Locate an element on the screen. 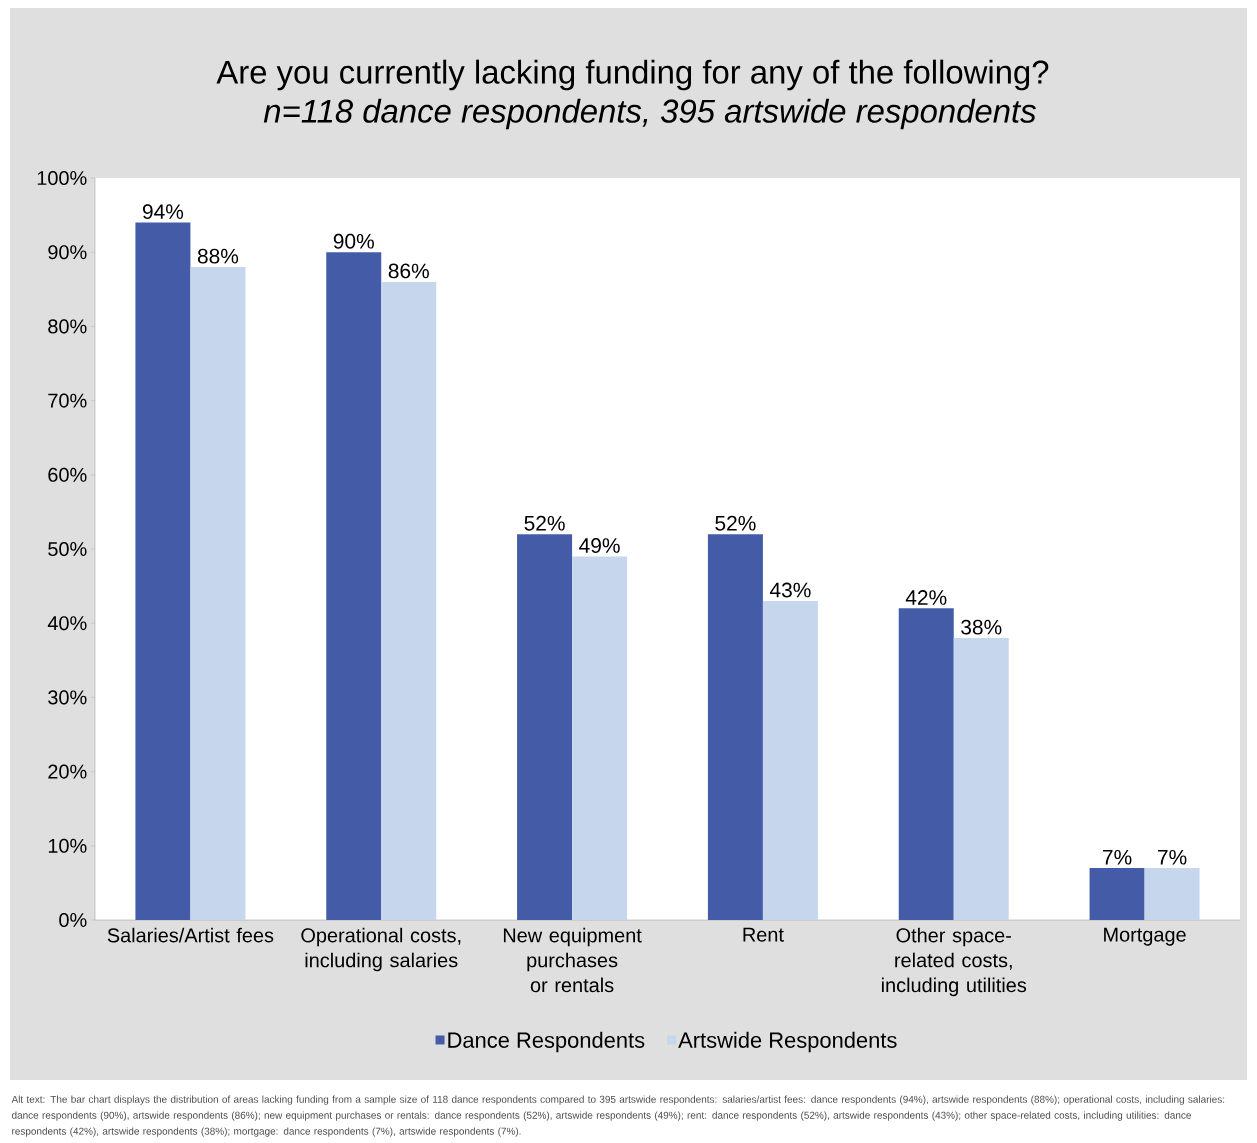 The height and width of the screenshot is (1143, 1257). data-label: 42% is located at coordinates (926, 597).